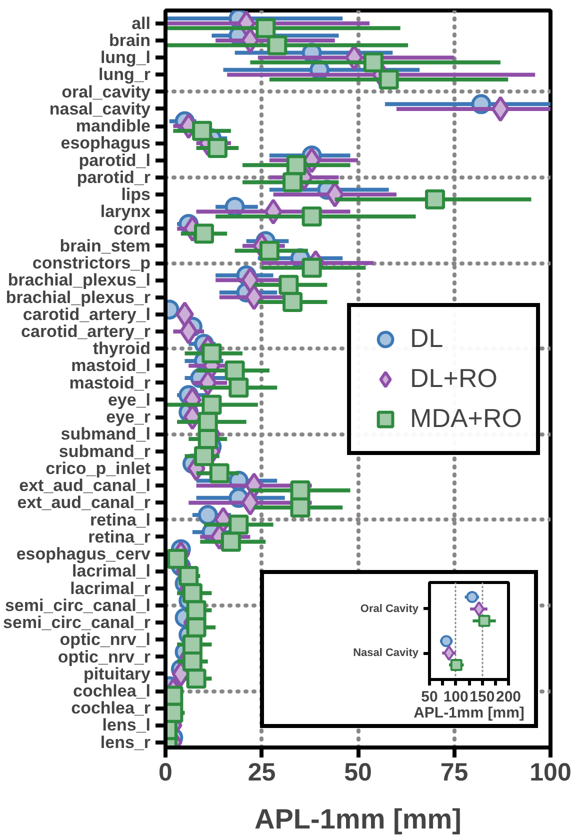 The width and height of the screenshot is (576, 837). What do you see at coordinates (105, 143) in the screenshot?
I see `y-tick-label: esophagus` at bounding box center [105, 143].